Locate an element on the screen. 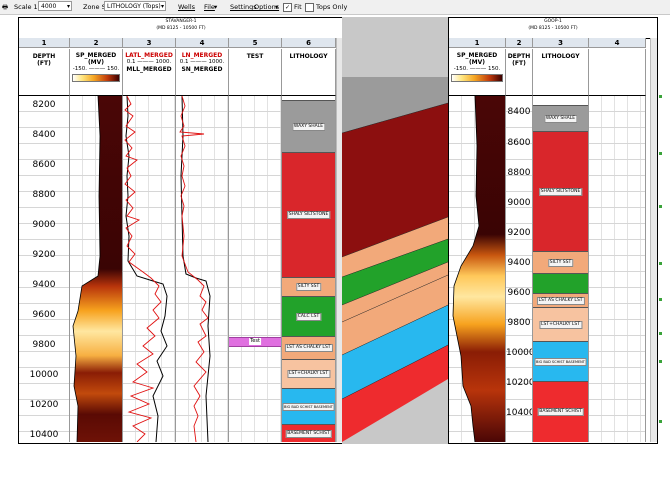  resistivity-curve-header: LATL_MERGED 0.1 ——— 1000. MLL_MERGED is located at coordinates (149, 72).